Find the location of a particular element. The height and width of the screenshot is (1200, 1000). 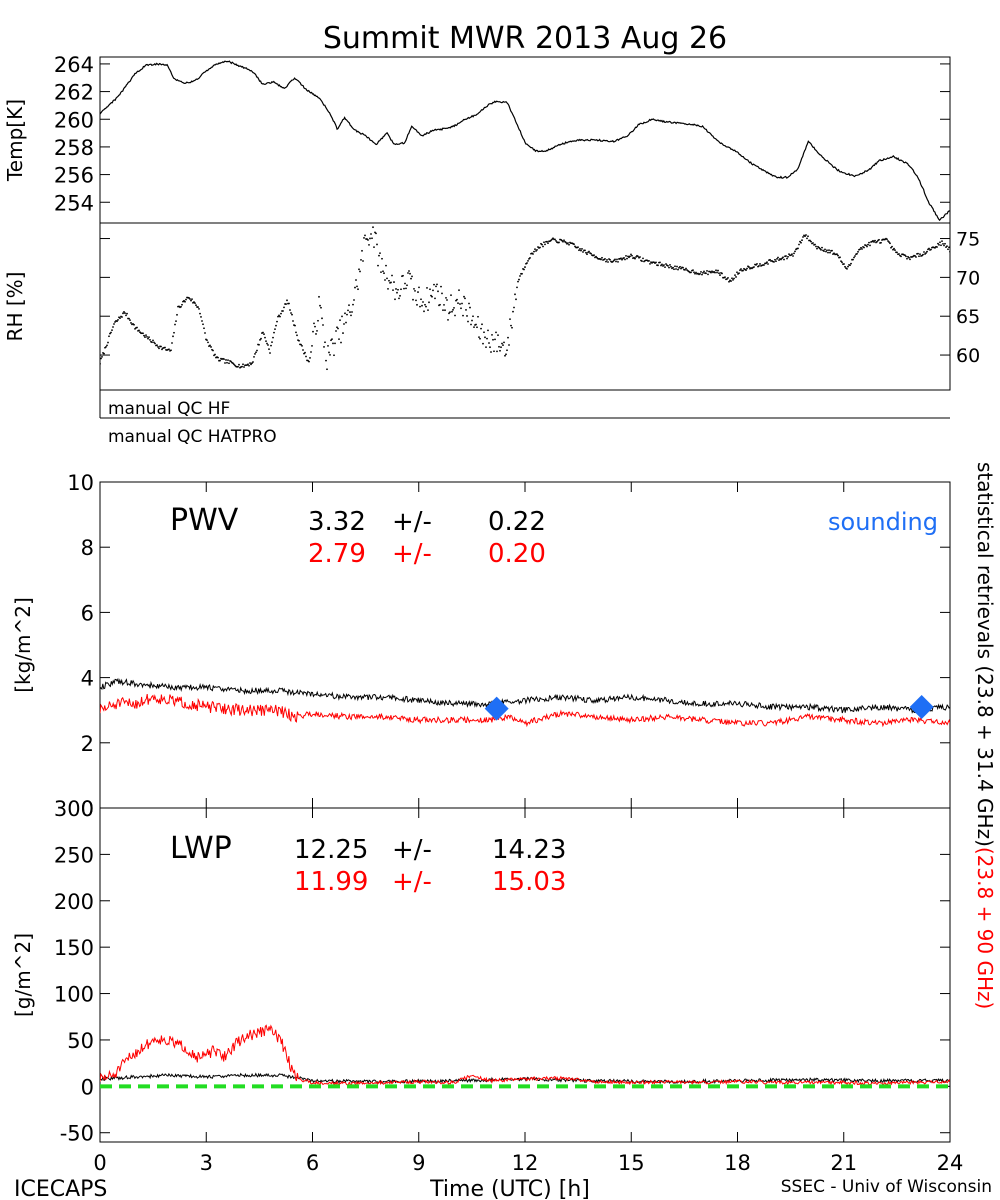

figure-title: Summit MWR 2013 Aug 26 is located at coordinates (525, 38).